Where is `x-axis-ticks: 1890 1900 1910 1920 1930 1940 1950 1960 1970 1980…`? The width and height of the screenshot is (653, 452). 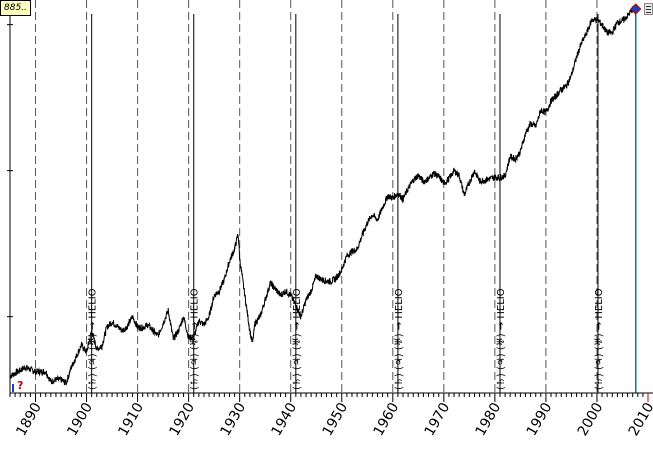 x-axis-ticks: 1890 1900 1910 1920 1930 1940 1950 1960 1970 1980… is located at coordinates (331, 416).